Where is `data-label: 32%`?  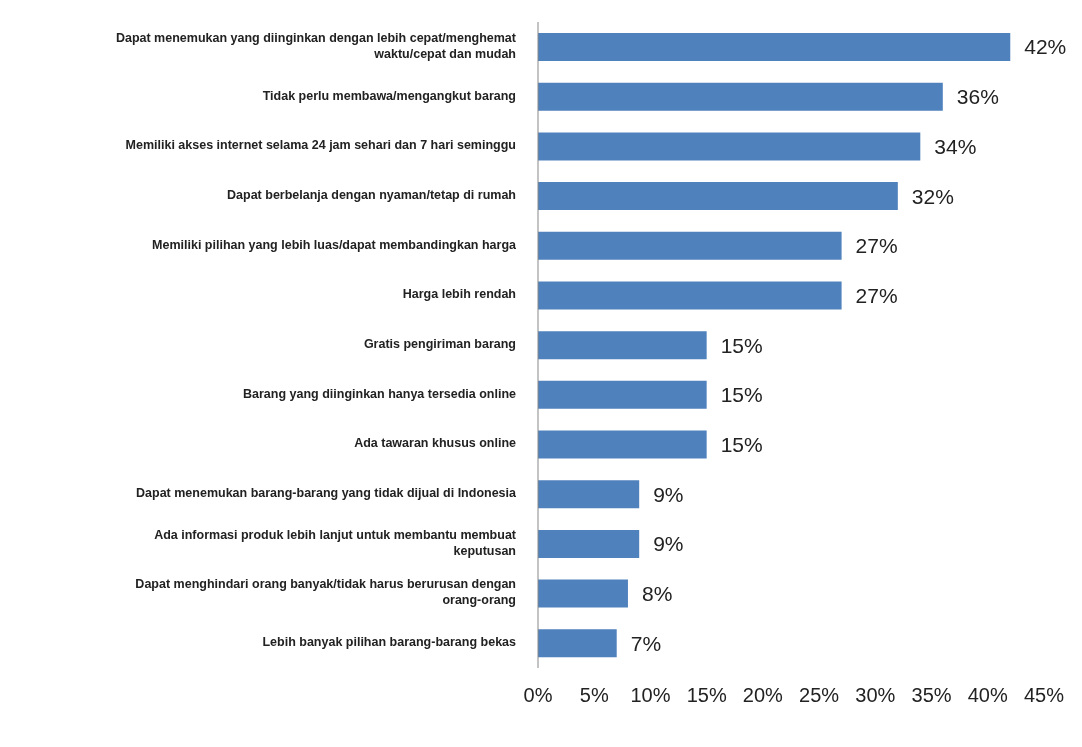 data-label: 32% is located at coordinates (932, 196).